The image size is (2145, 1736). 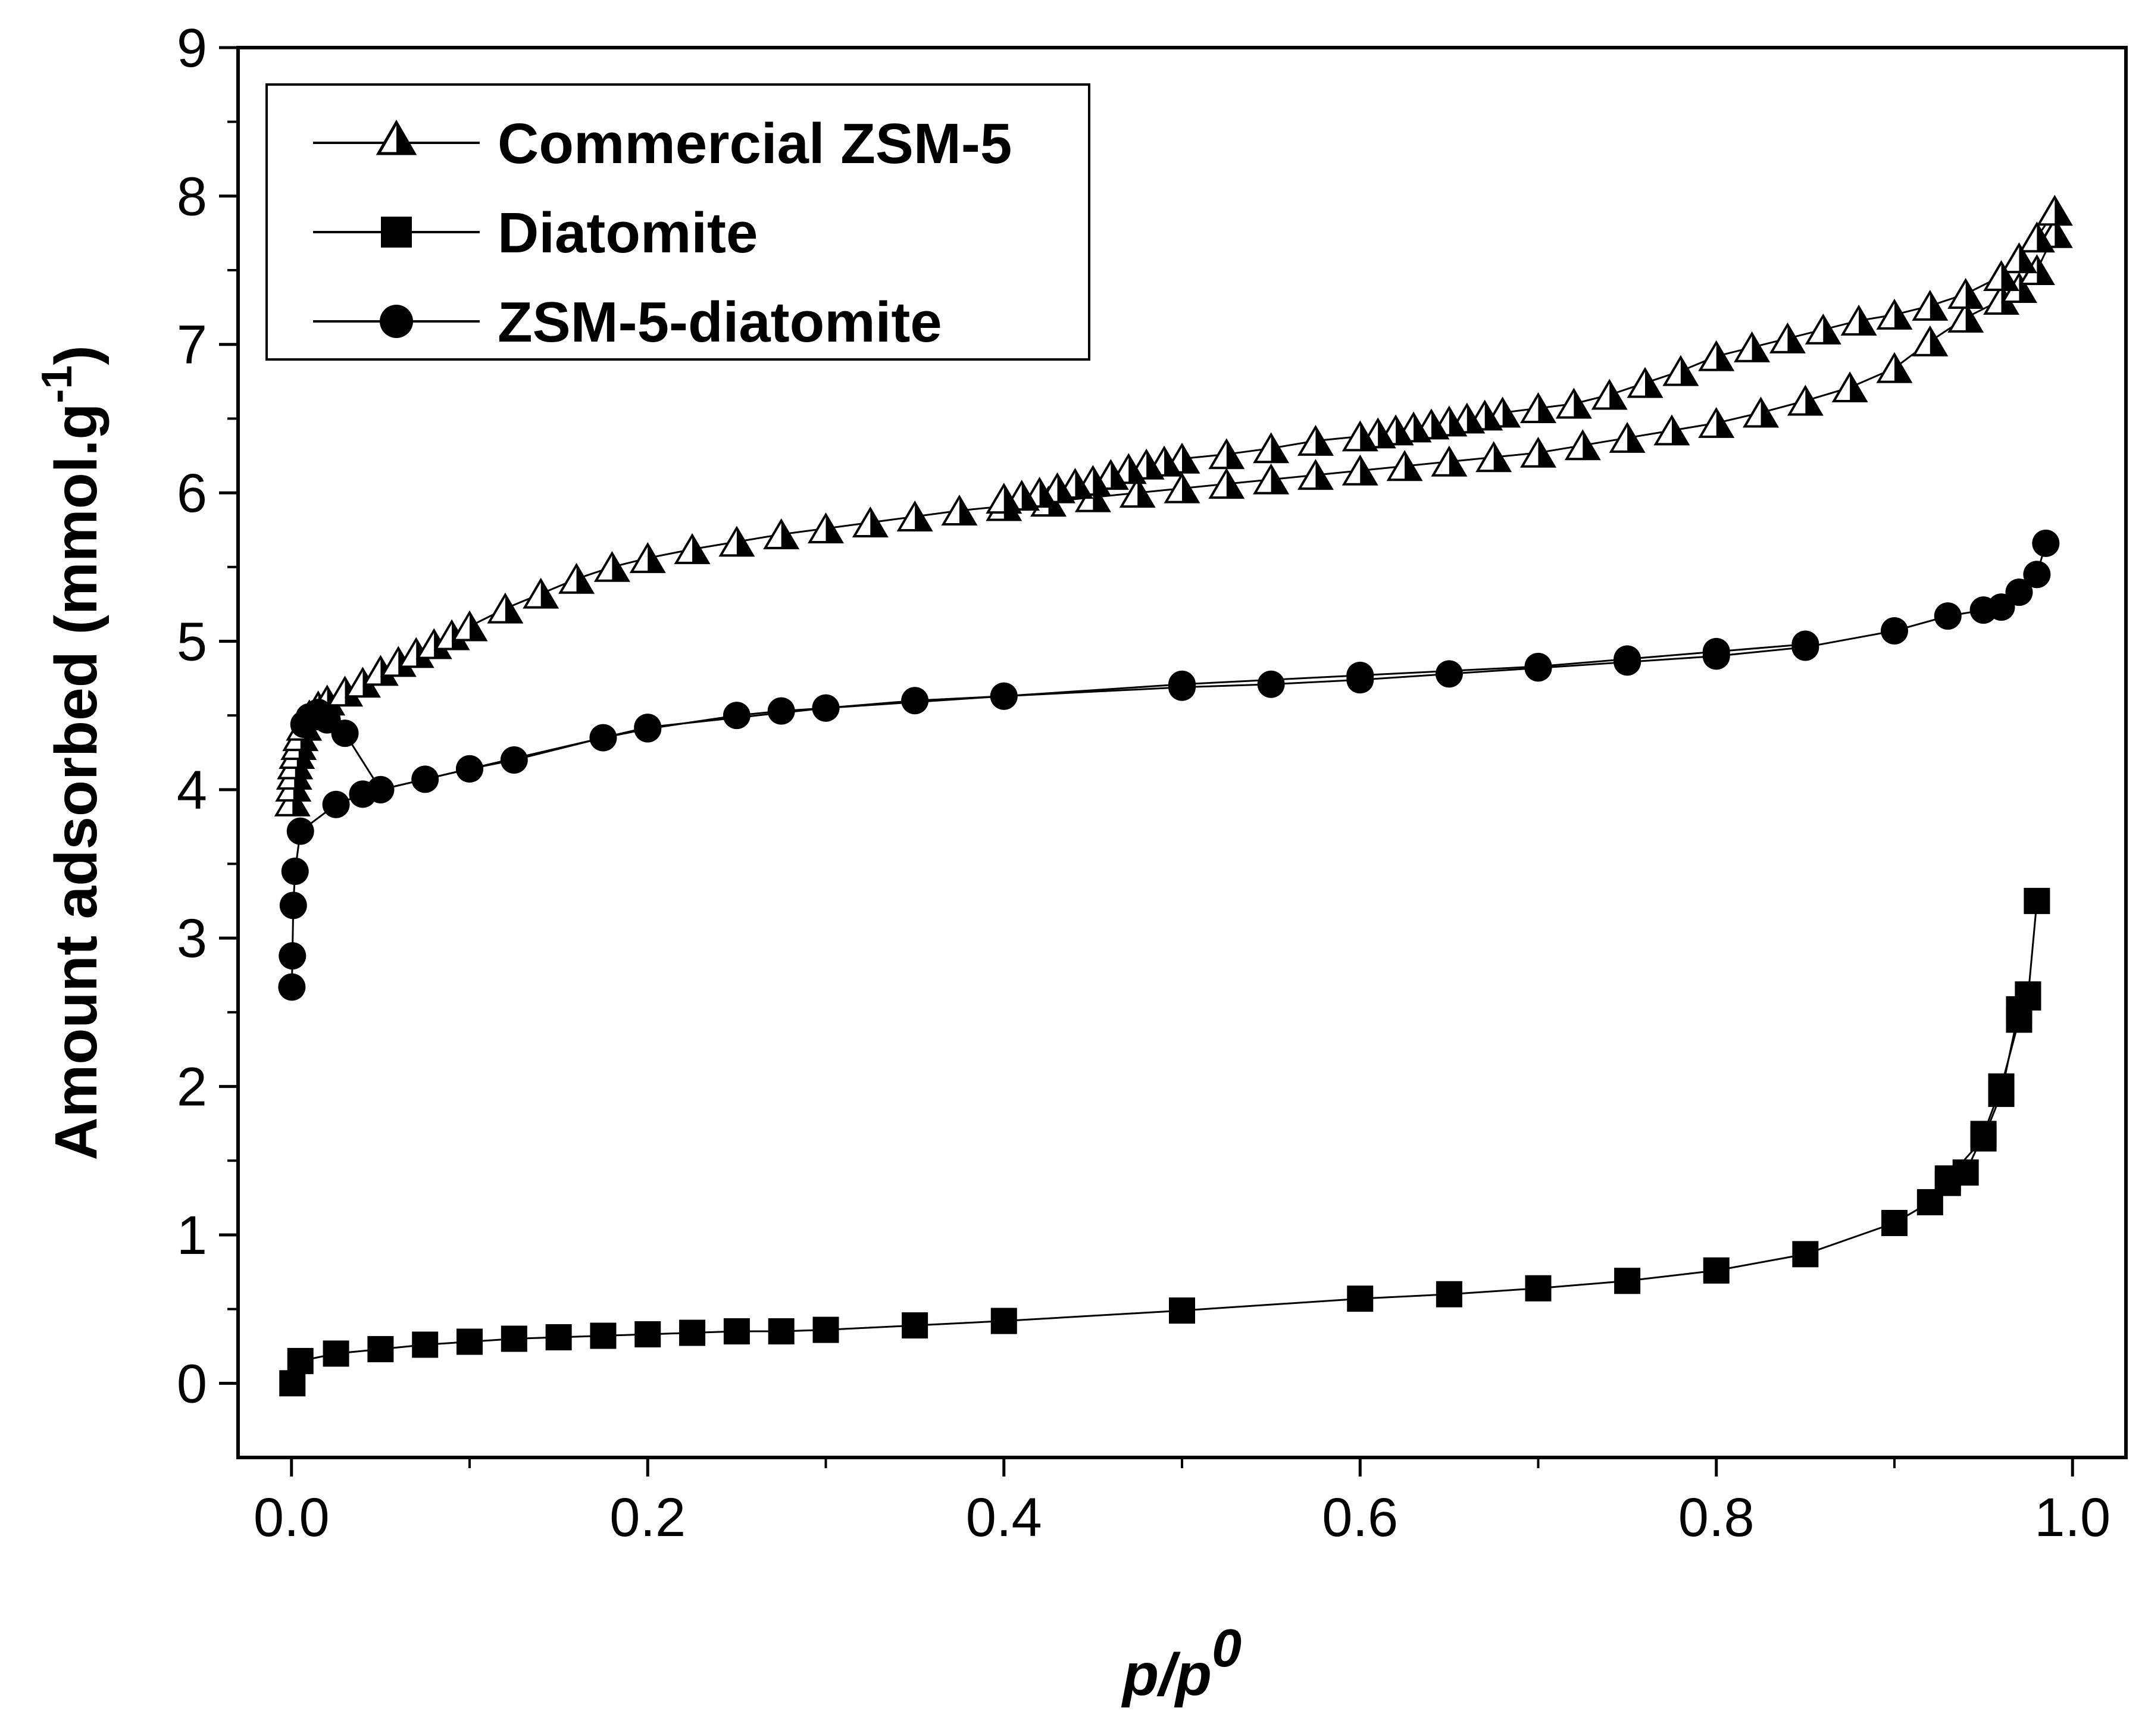 I want to click on x-axis: 0.0 0.2 0.4 0.6 0.8 1.0, so click(x=1182, y=1502).